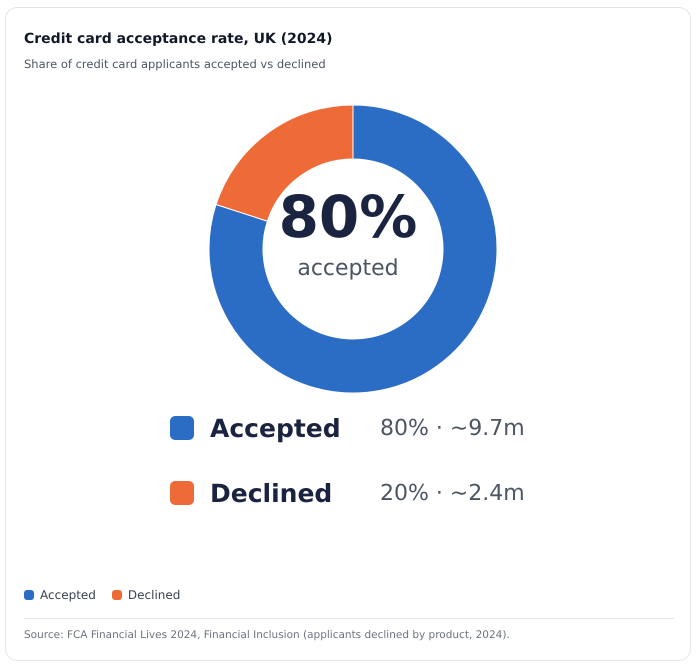 This screenshot has height=669, width=698. I want to click on category-label: Declined, so click(154, 595).